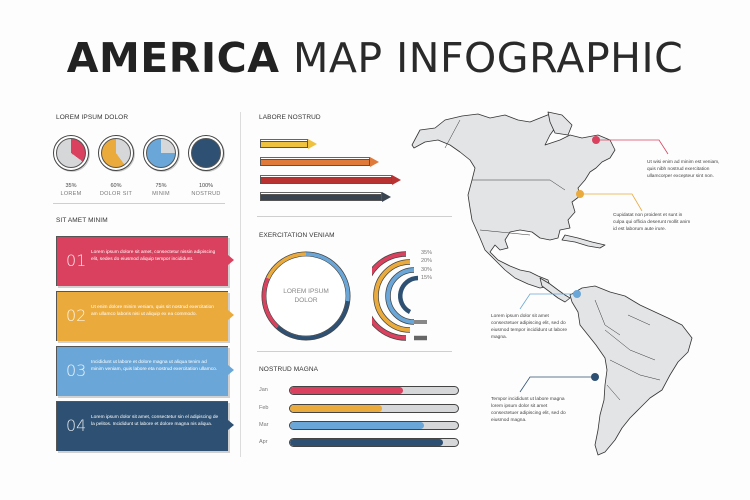  What do you see at coordinates (161, 194) in the screenshot?
I see `pie-label: MINIM` at bounding box center [161, 194].